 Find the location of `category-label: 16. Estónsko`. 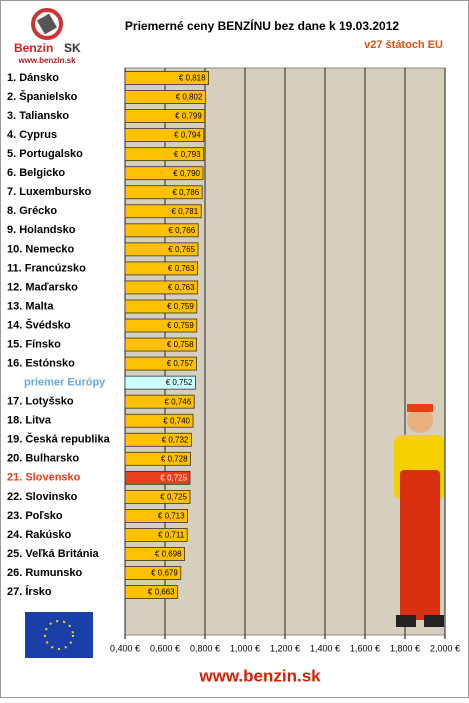

category-label: 16. Estónsko is located at coordinates (41, 364).